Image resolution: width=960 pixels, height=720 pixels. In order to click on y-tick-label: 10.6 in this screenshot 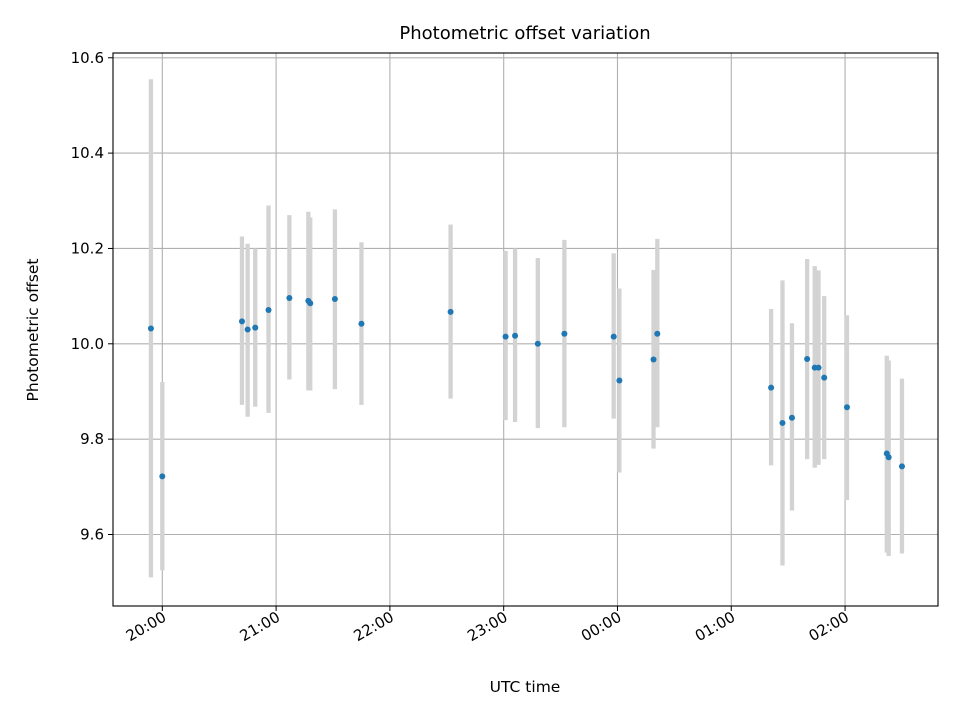, I will do `click(87, 58)`.